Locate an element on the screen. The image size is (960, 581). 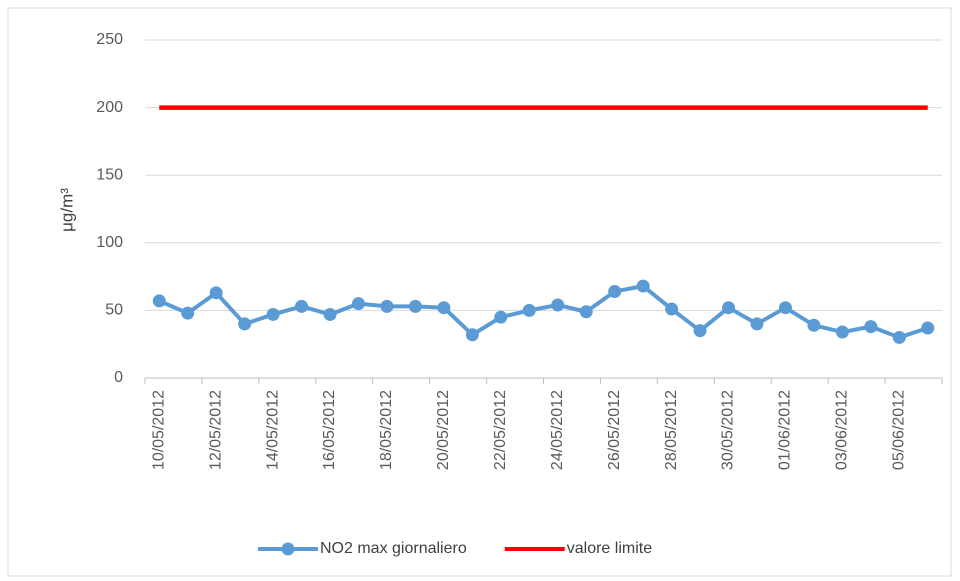
y-tick-label: 50 is located at coordinates (114, 310).